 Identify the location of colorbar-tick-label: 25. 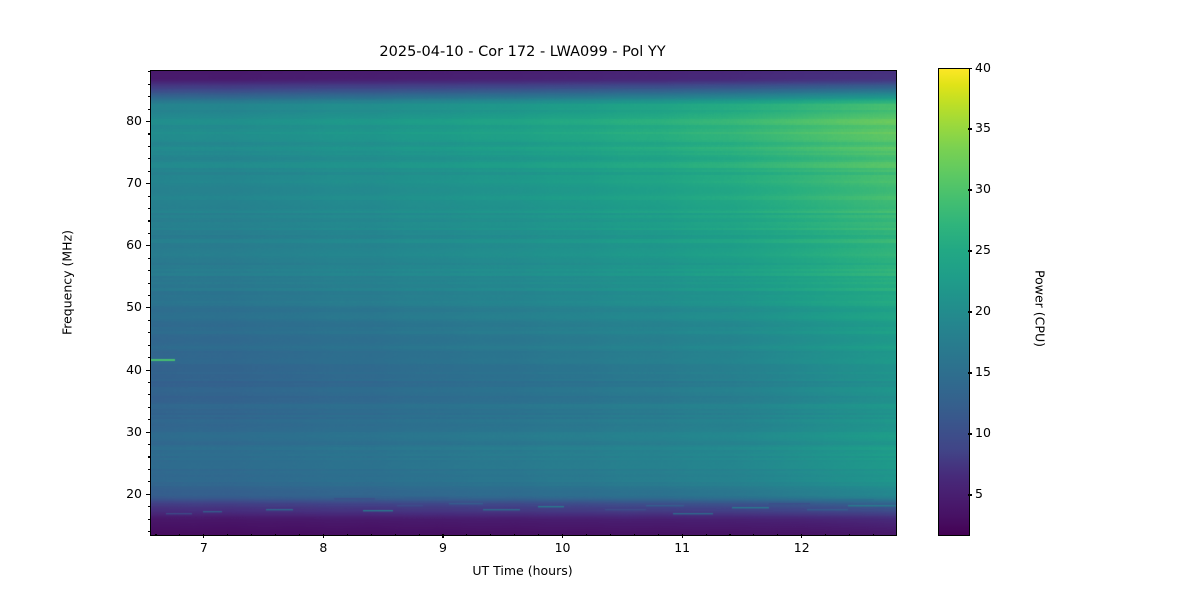
(983, 250).